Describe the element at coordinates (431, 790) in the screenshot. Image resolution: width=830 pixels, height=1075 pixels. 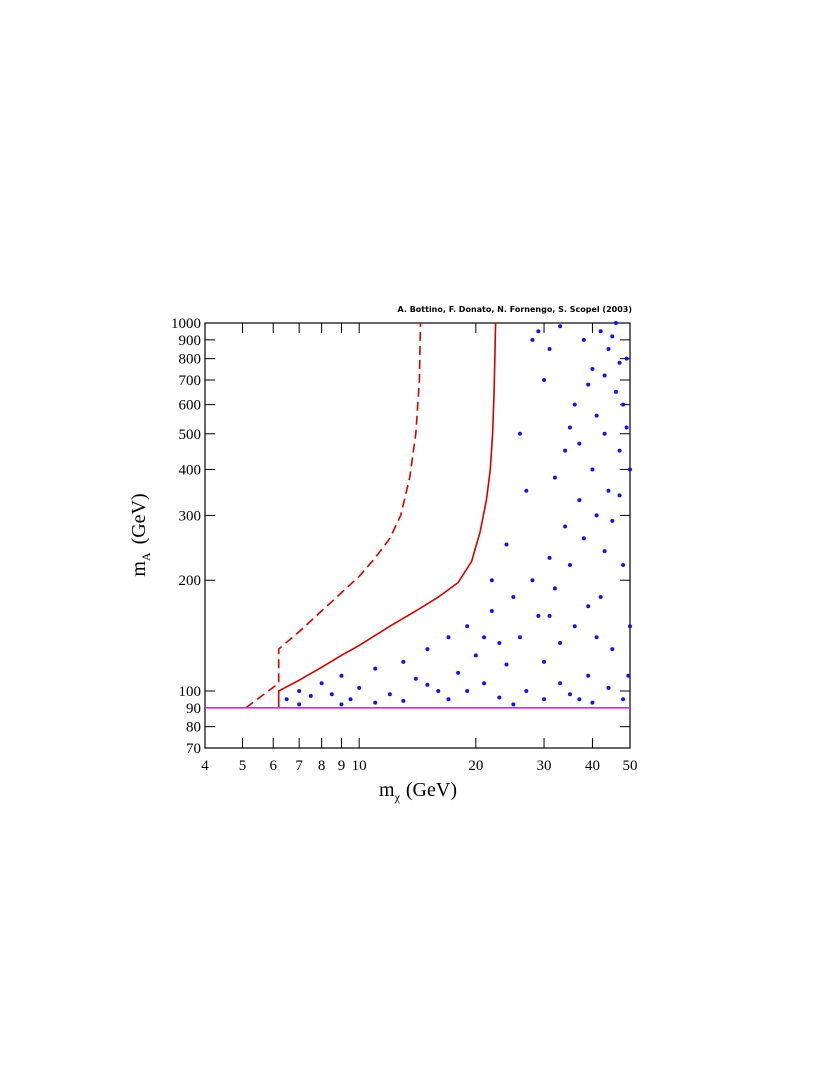
I see `x-label-unit: (GeV)` at that location.